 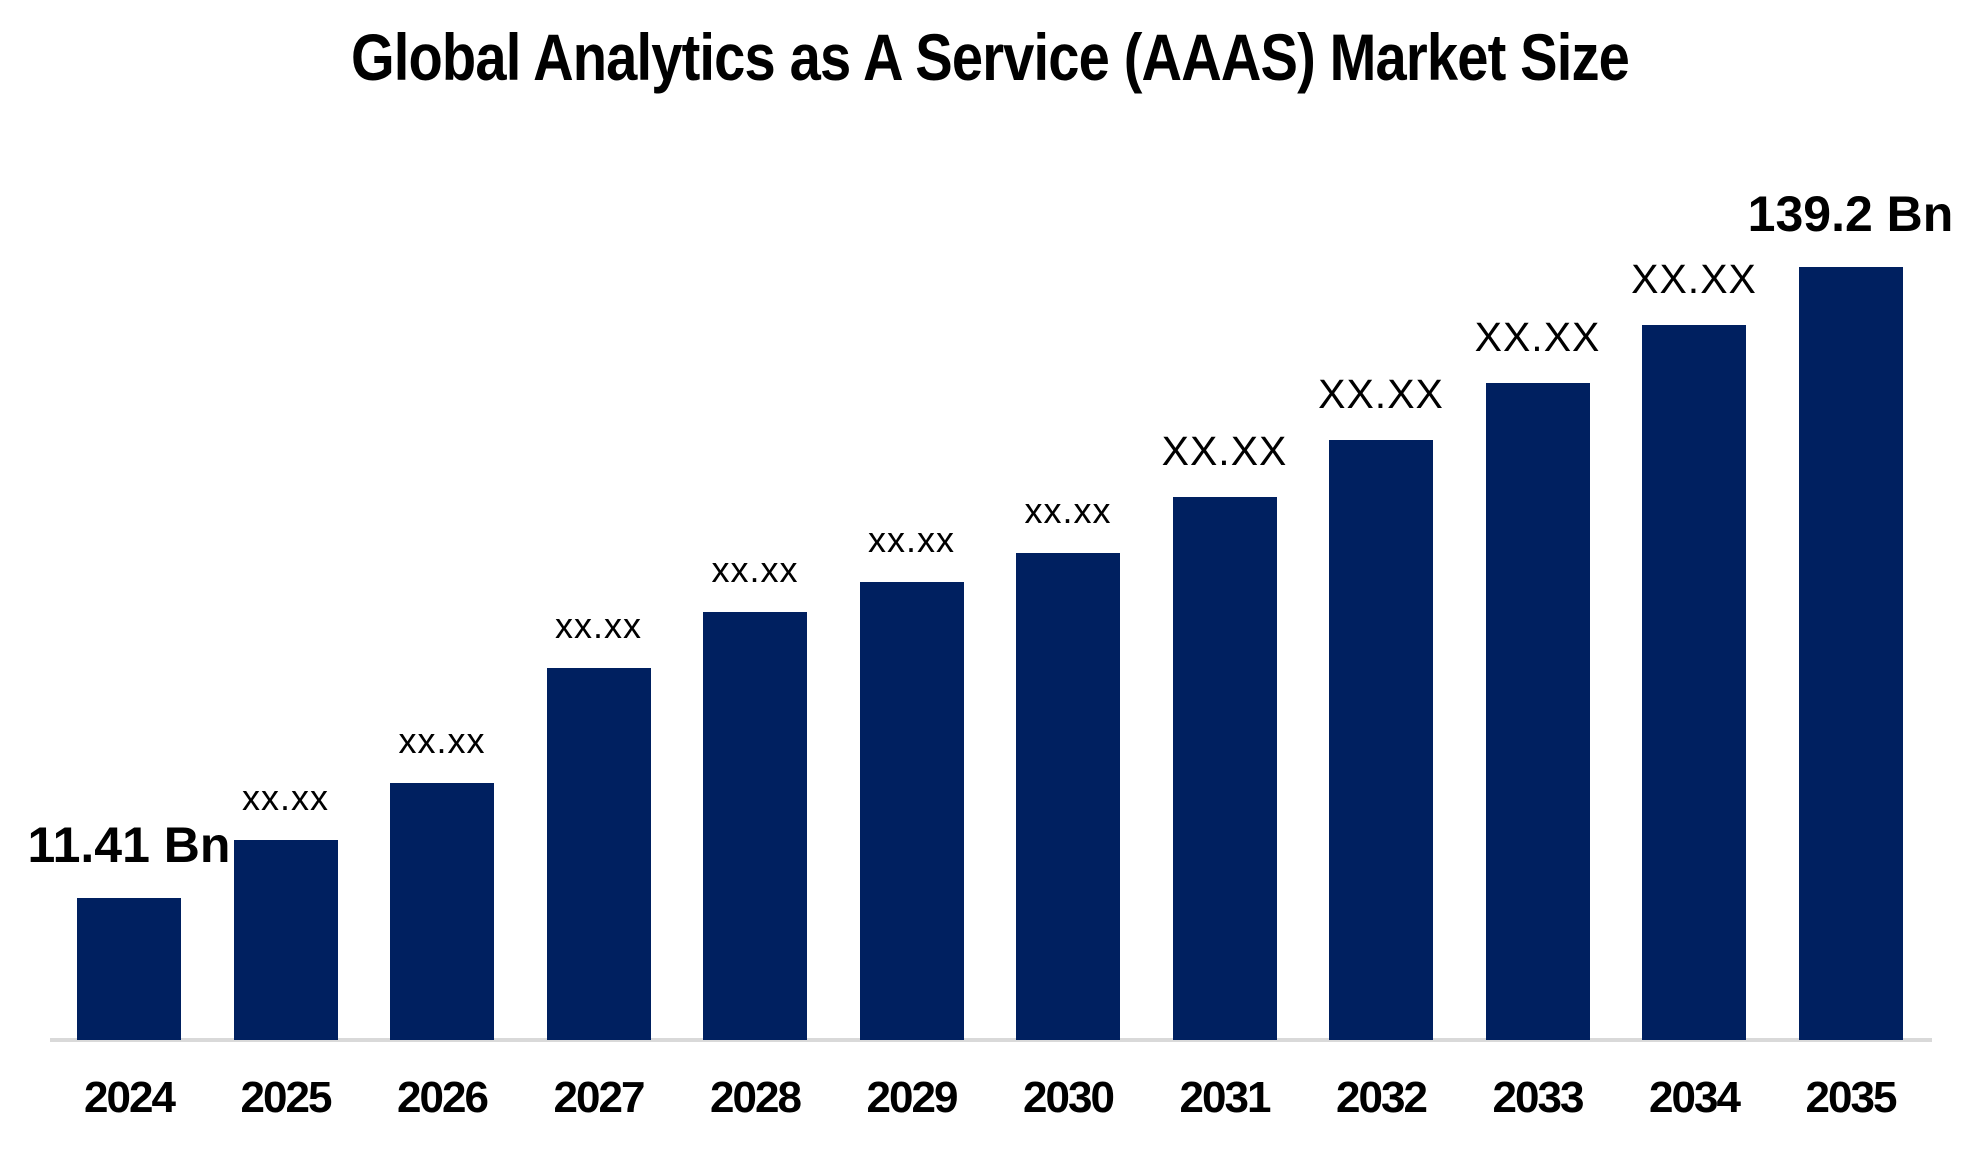 What do you see at coordinates (130, 1097) in the screenshot?
I see `x-axis-tick-2024: 2024` at bounding box center [130, 1097].